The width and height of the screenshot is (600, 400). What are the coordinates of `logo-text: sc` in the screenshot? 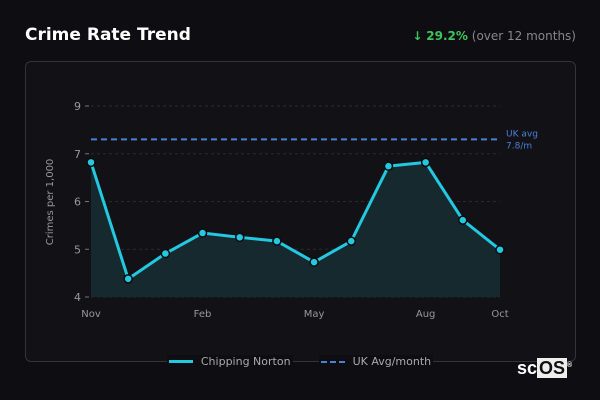 It's located at (527, 368).